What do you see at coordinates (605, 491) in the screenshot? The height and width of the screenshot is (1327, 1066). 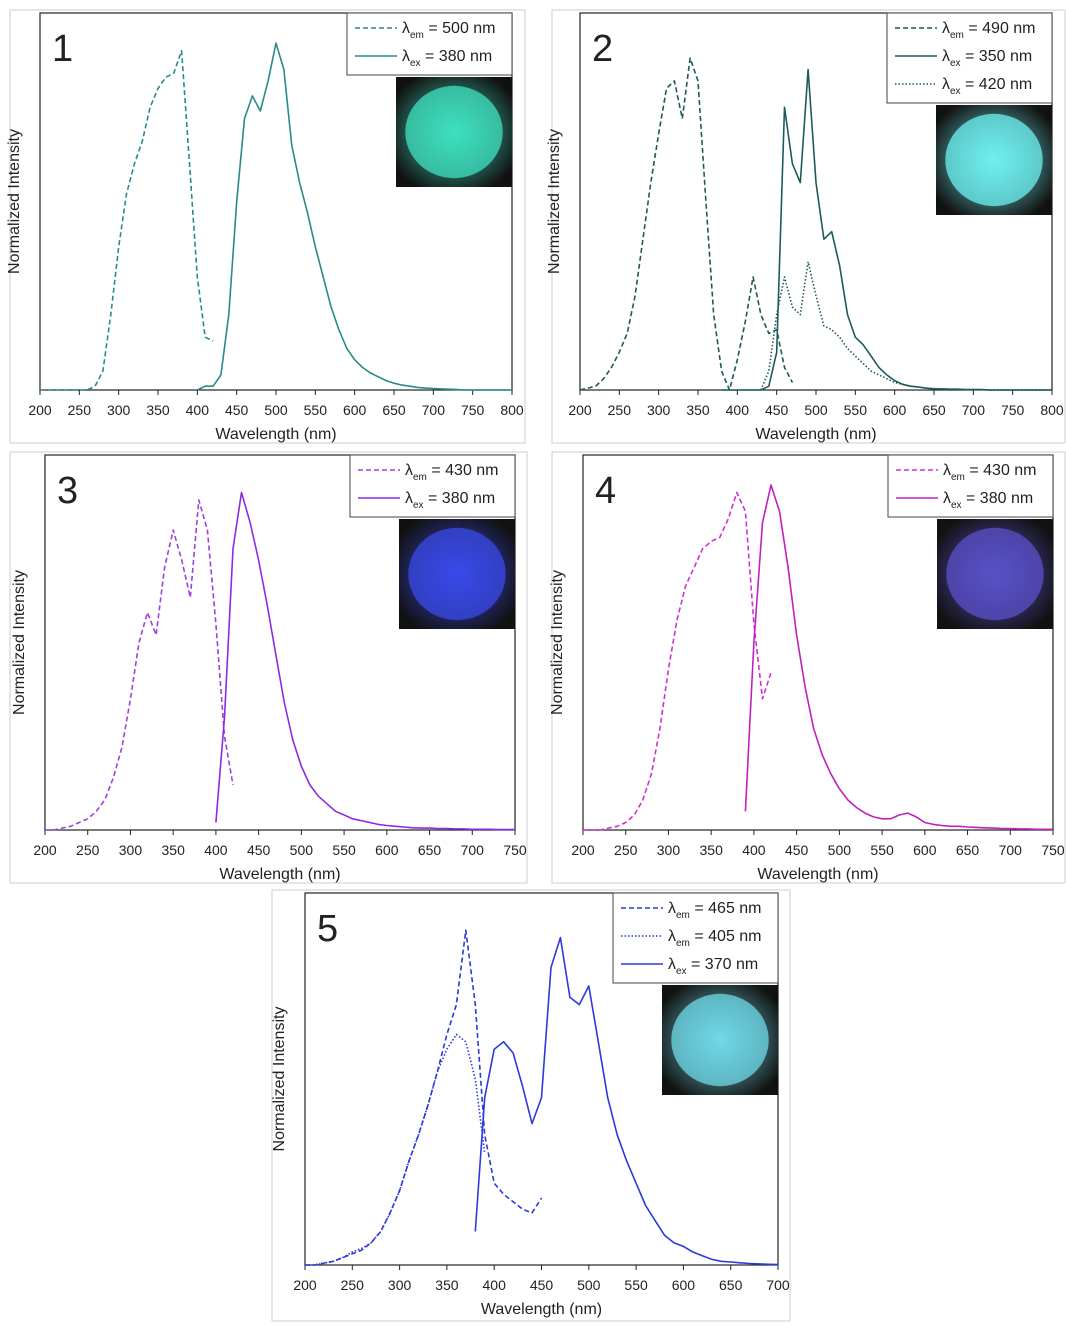 I see `panel-number: 4` at bounding box center [605, 491].